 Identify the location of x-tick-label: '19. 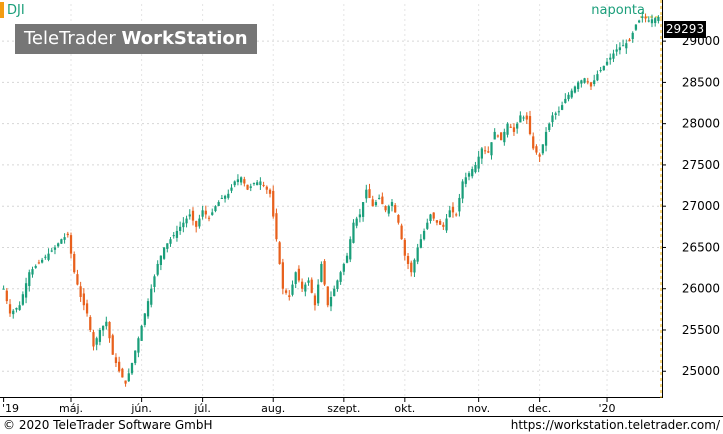
(10, 408).